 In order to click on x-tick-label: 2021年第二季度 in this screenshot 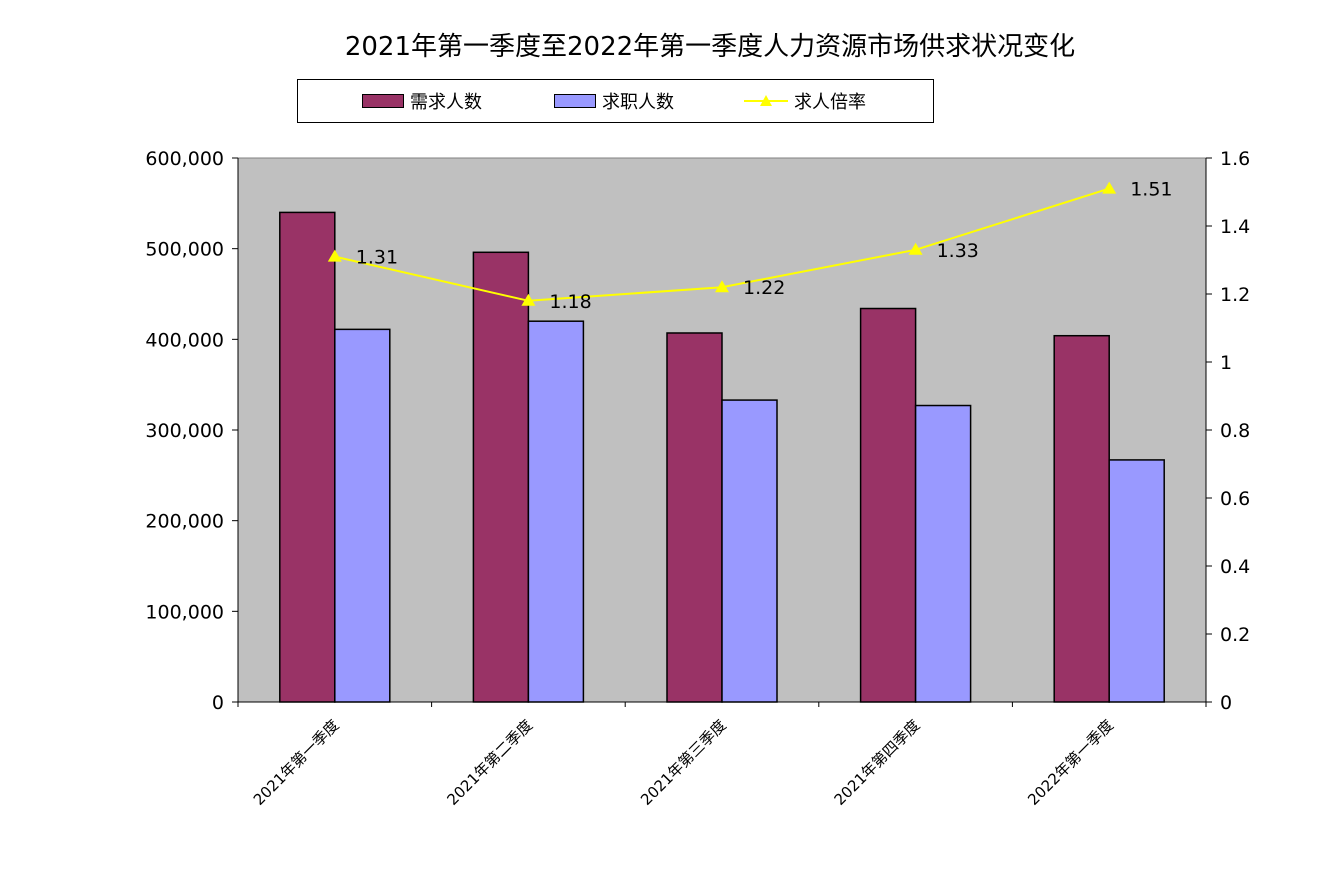, I will do `click(489, 762)`.